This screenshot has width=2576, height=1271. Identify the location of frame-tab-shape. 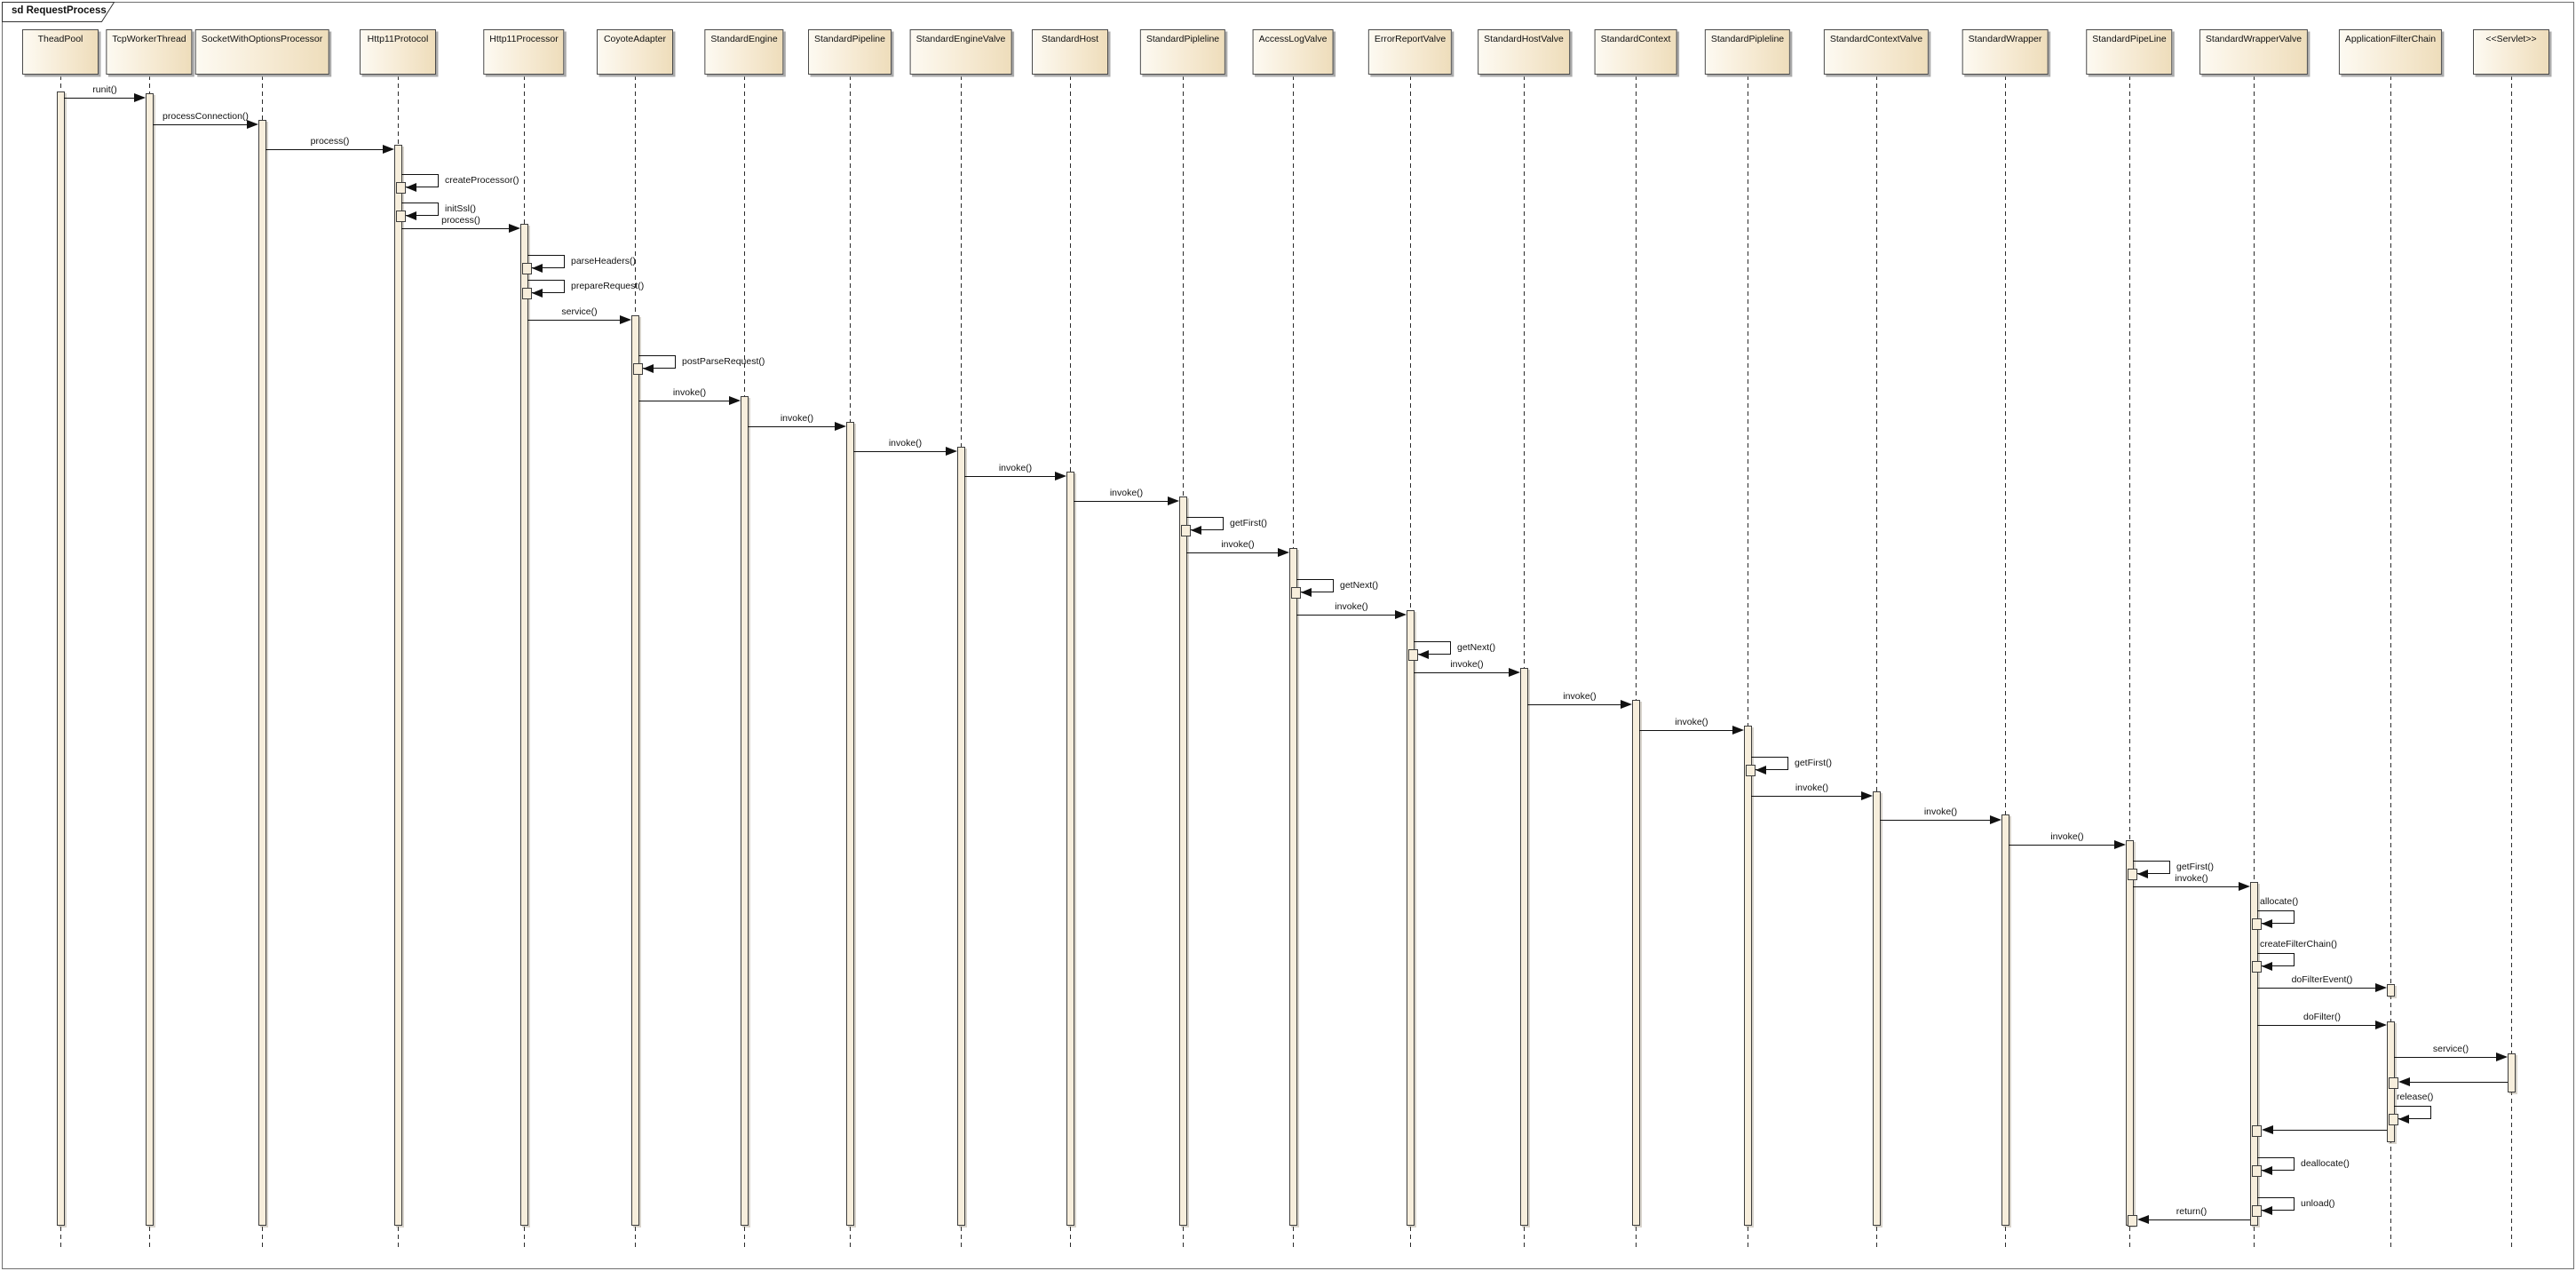
(58, 12).